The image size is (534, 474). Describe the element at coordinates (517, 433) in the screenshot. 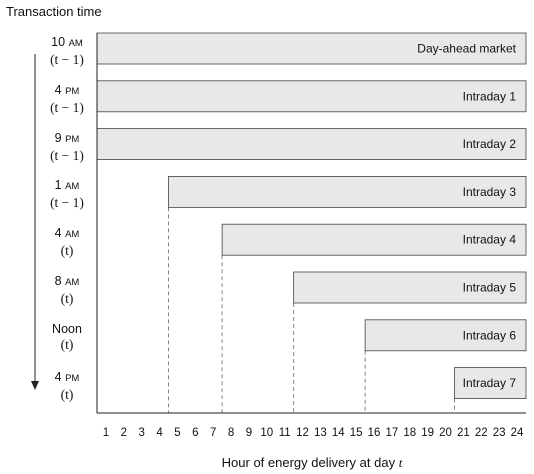

I see `x-tick-label: 24` at that location.